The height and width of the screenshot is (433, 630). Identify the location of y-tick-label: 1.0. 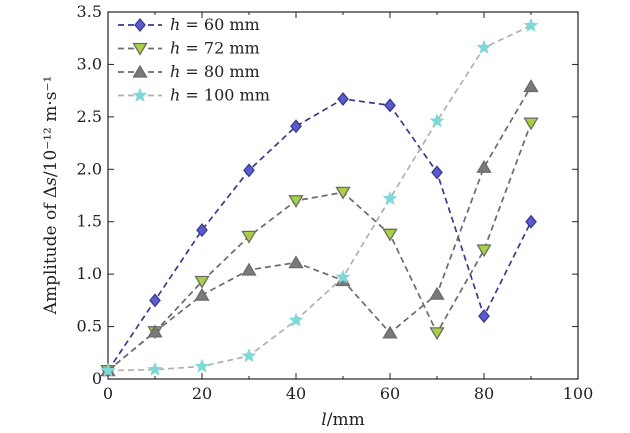
(89, 273).